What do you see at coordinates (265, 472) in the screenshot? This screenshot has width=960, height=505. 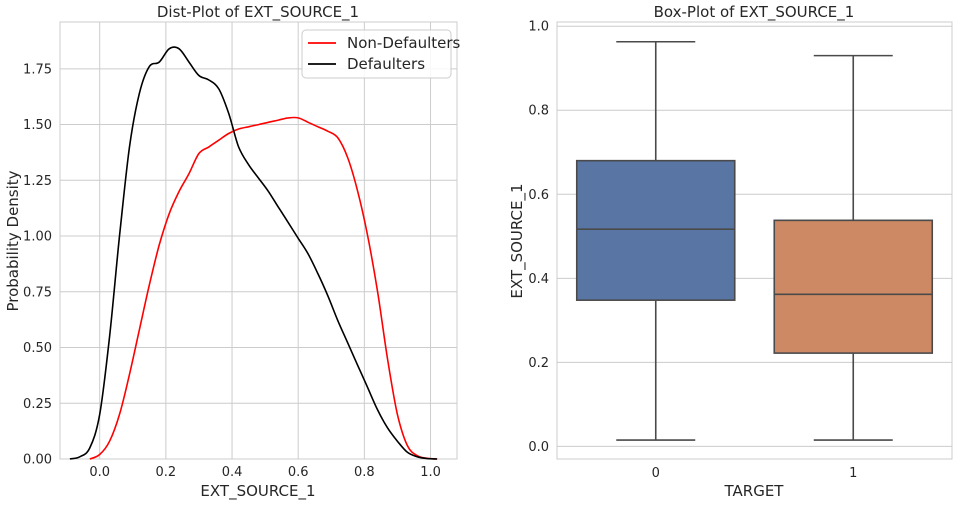 I see `dist-plot-x-ticks: 0.0 0.2 0.4 0.6 0.8 1.0` at bounding box center [265, 472].